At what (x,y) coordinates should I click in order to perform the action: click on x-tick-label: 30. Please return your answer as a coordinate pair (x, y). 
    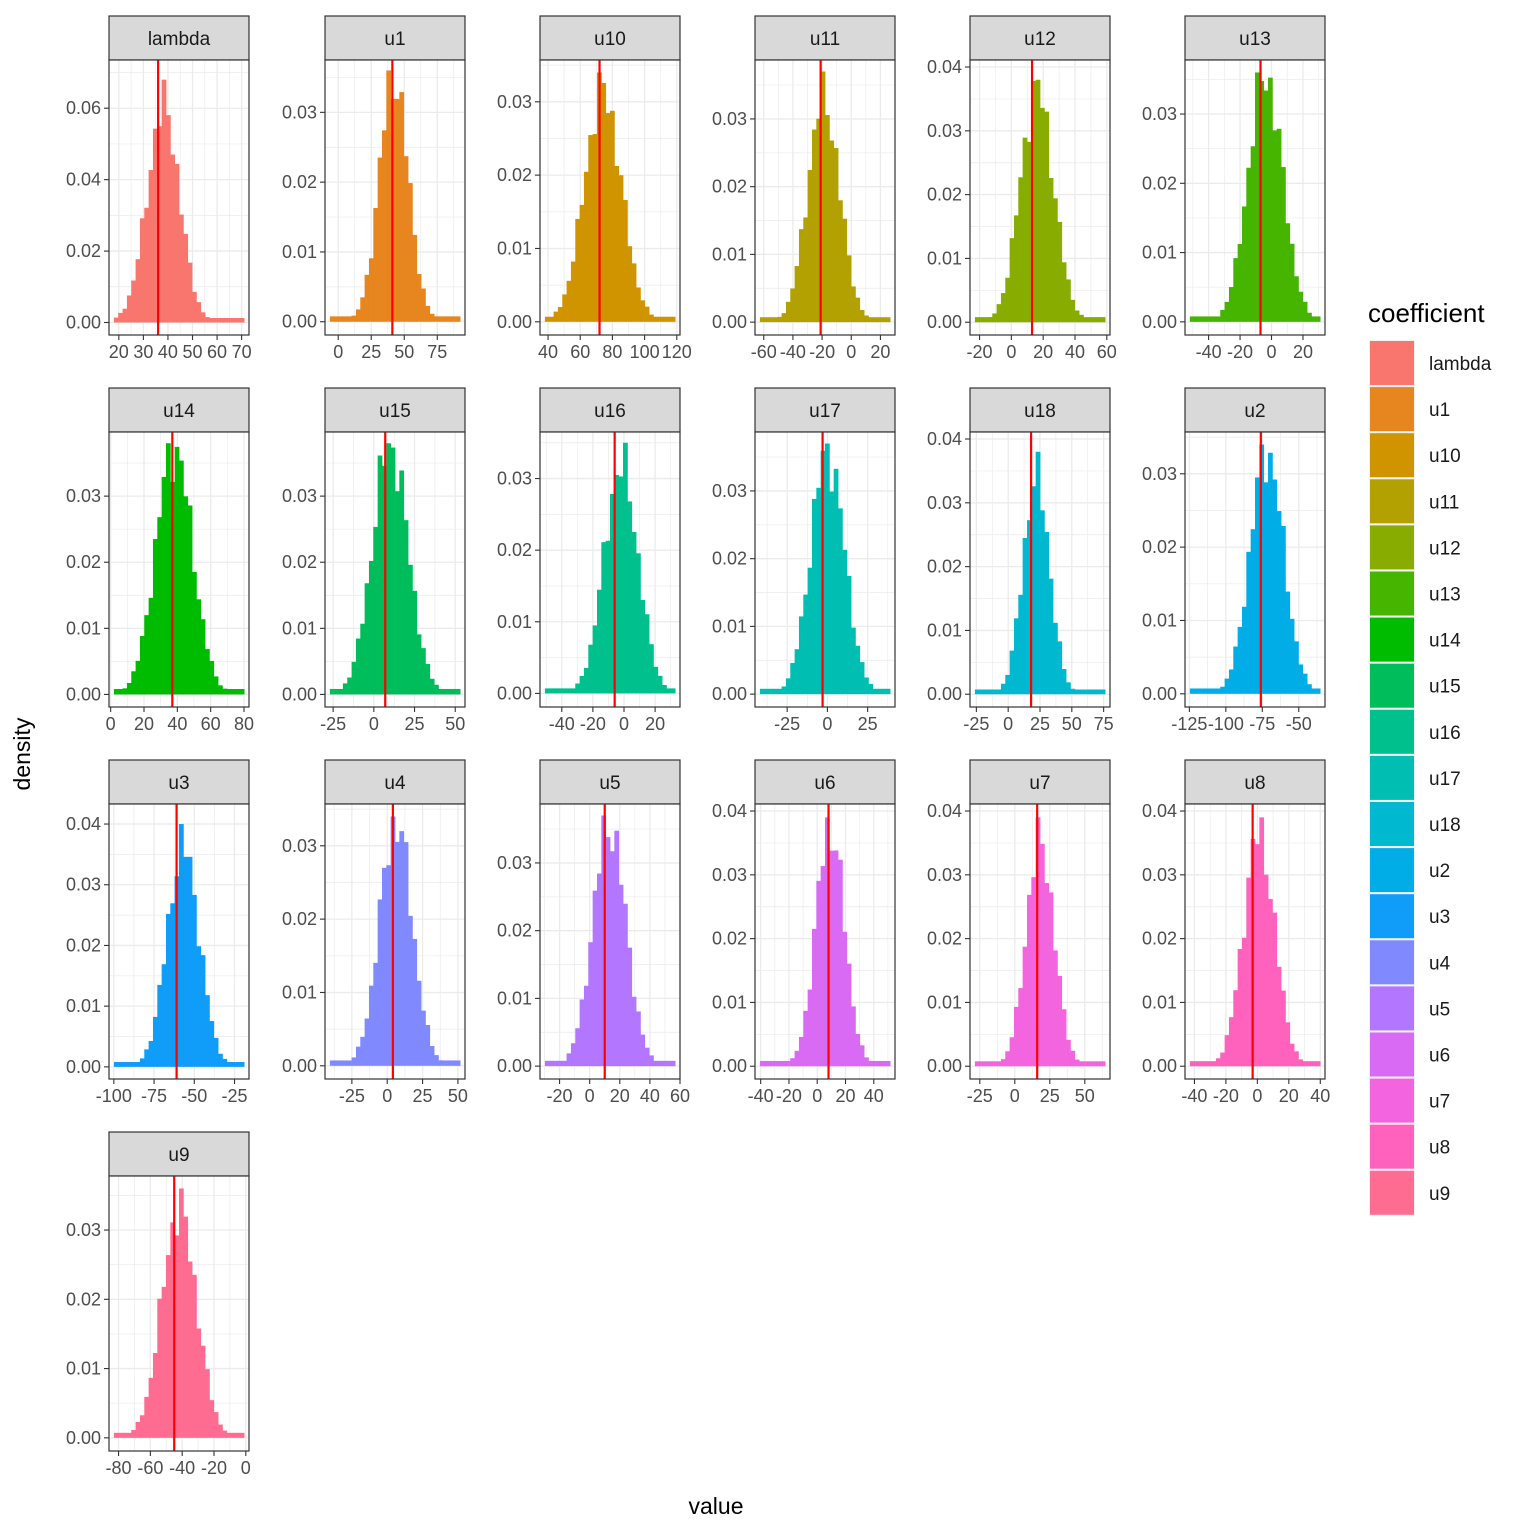
    Looking at the image, I should click on (143, 352).